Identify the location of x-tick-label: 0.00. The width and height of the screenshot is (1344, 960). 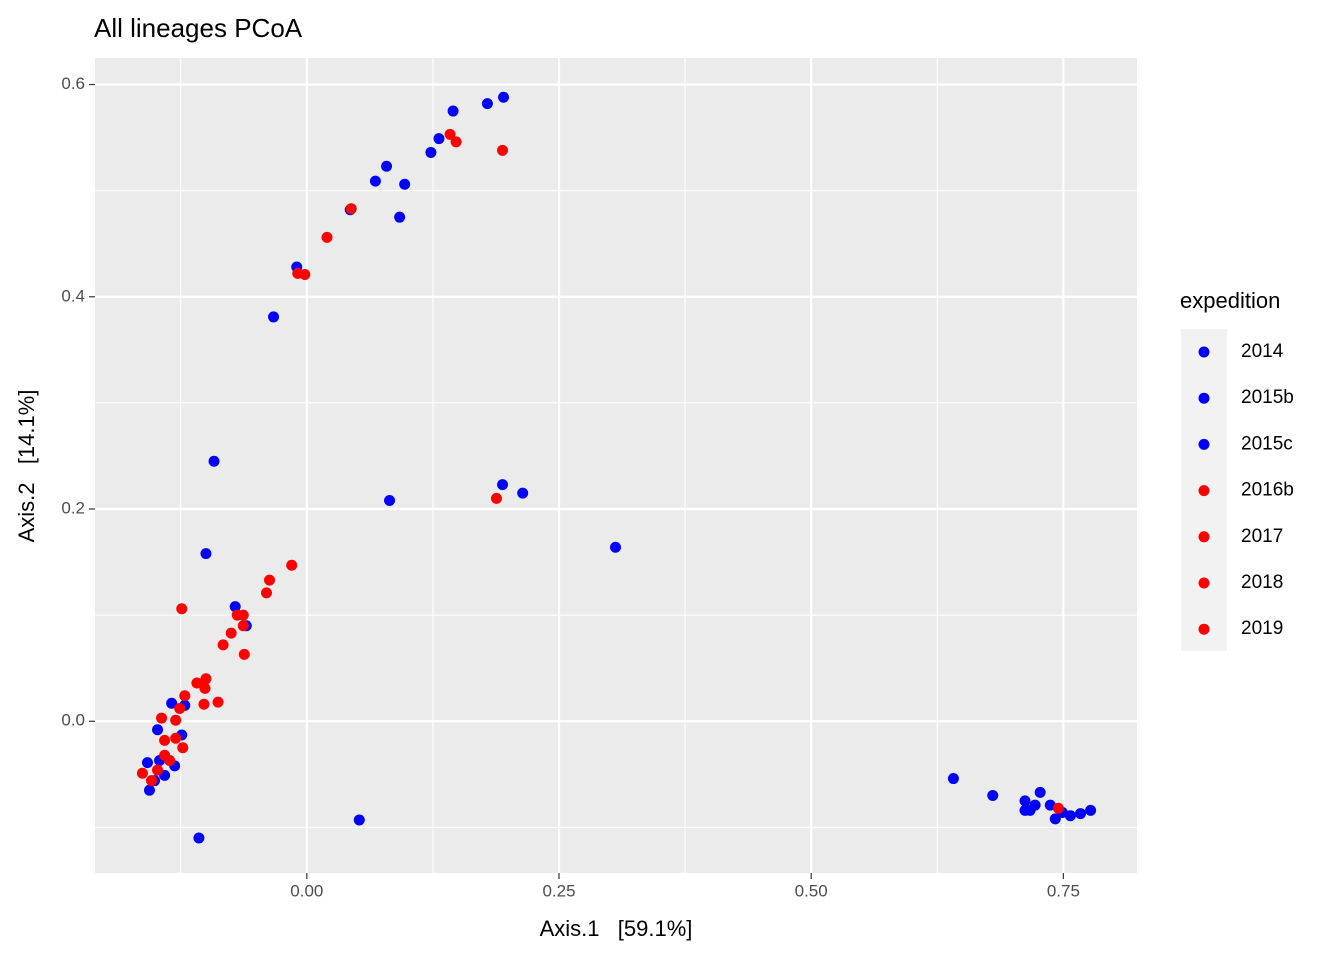
(306, 890).